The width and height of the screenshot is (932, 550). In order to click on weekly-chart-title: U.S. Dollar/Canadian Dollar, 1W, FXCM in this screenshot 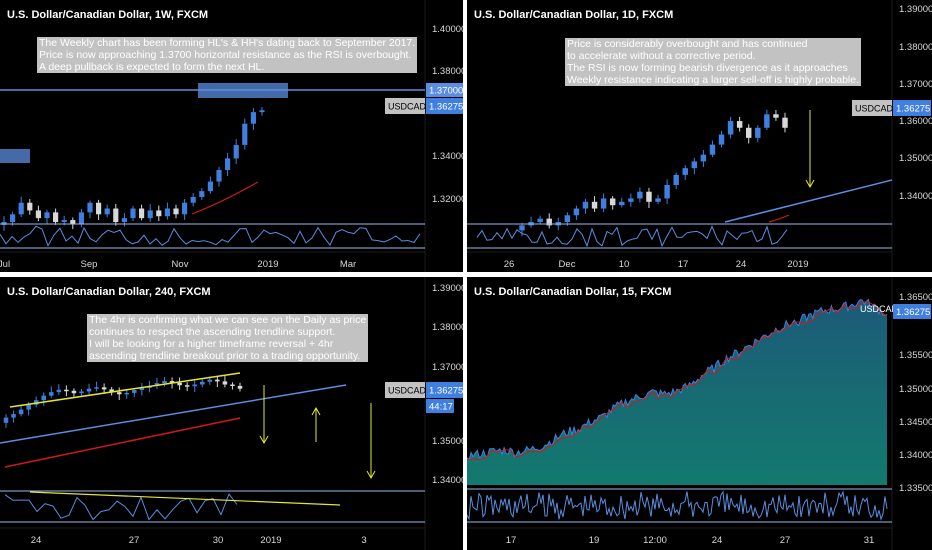, I will do `click(108, 15)`.